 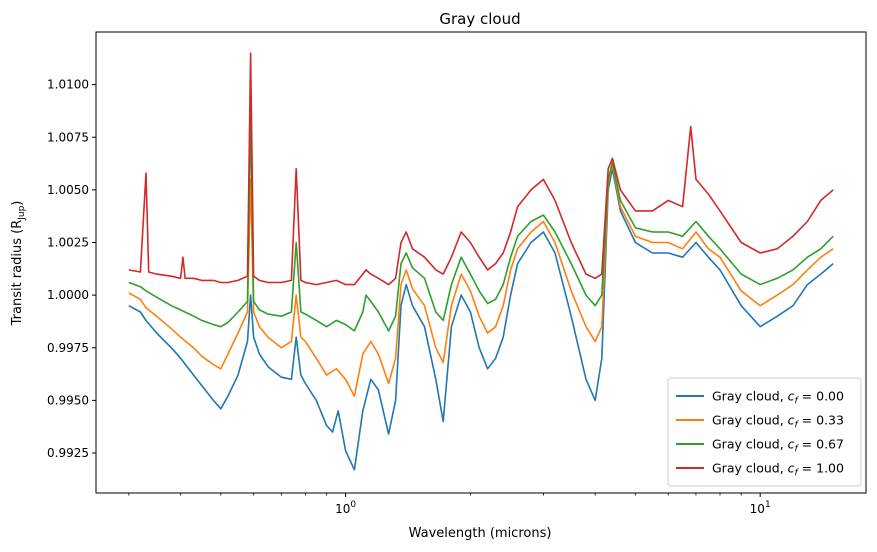 What do you see at coordinates (68, 453) in the screenshot?
I see `y-tick-label-0: 0.9925` at bounding box center [68, 453].